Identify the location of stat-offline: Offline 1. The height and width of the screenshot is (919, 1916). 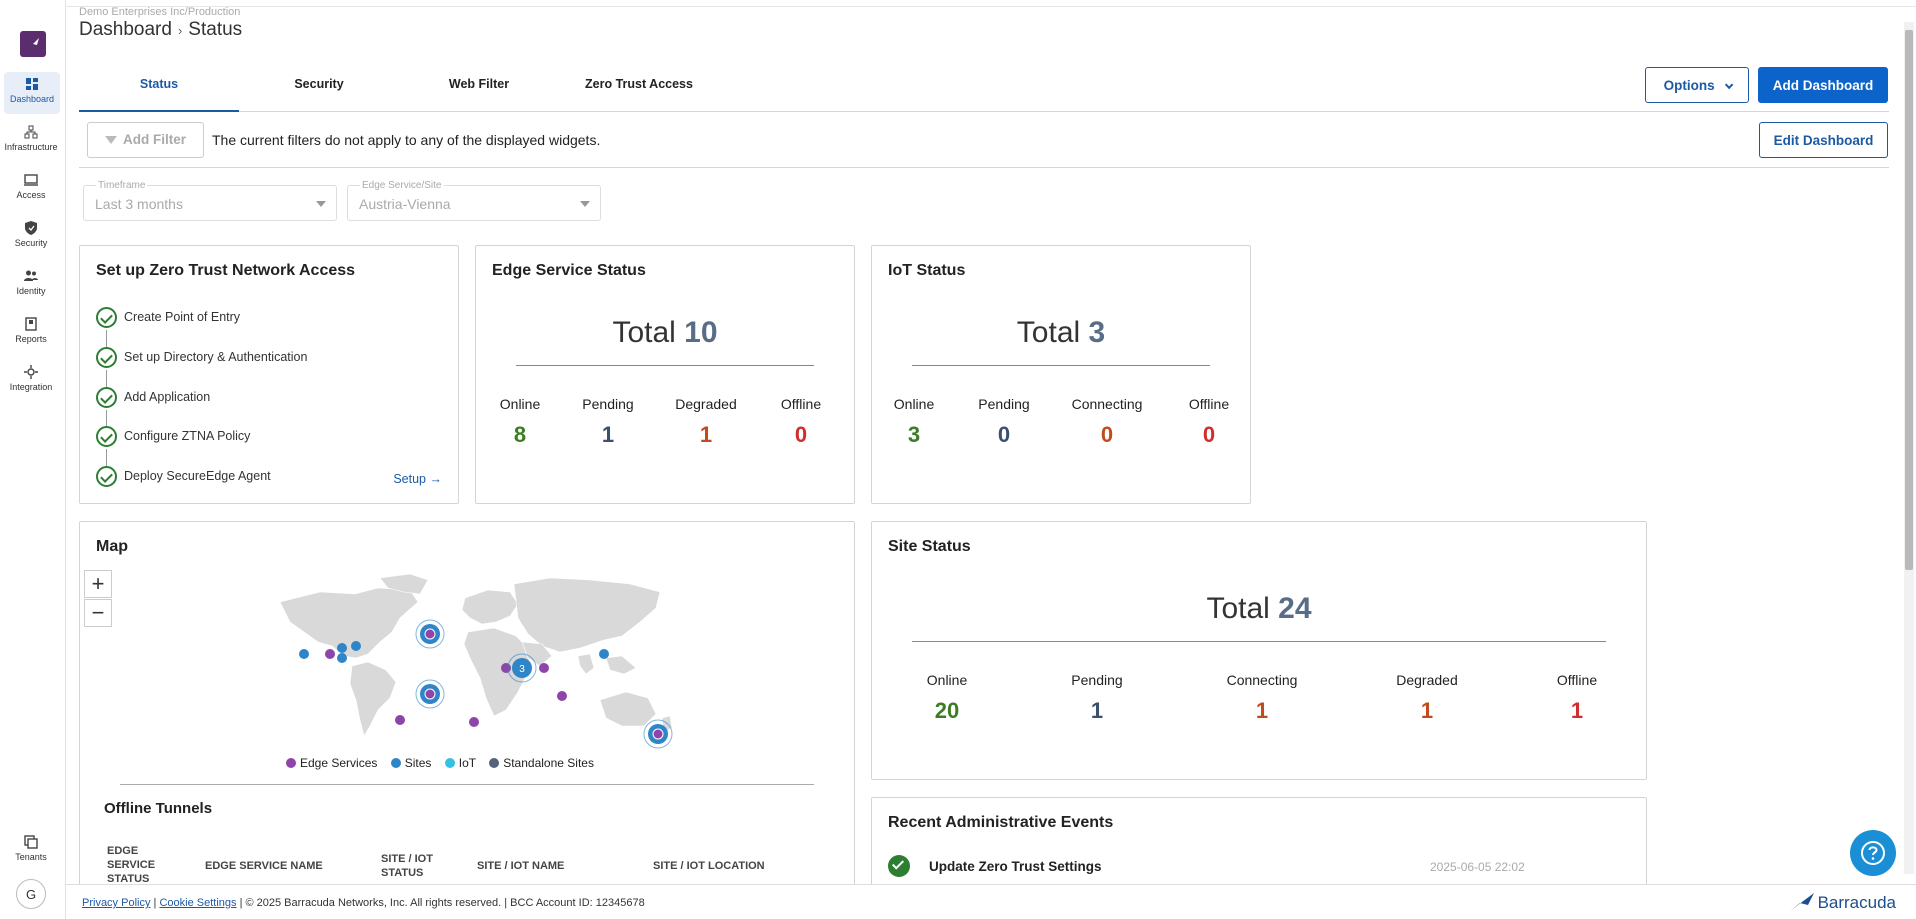
(1577, 697).